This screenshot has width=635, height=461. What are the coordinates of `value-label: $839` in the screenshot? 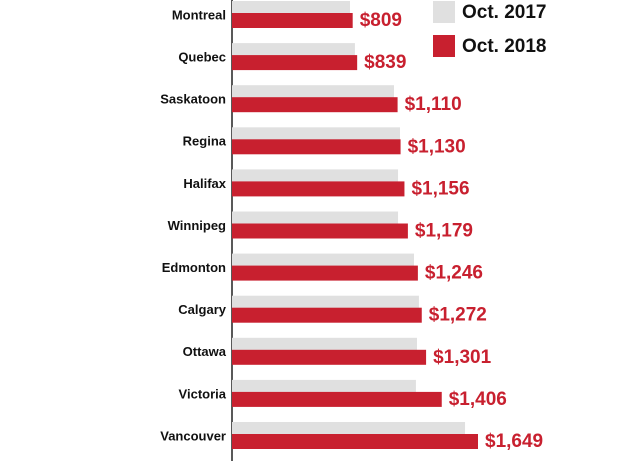 It's located at (385, 62).